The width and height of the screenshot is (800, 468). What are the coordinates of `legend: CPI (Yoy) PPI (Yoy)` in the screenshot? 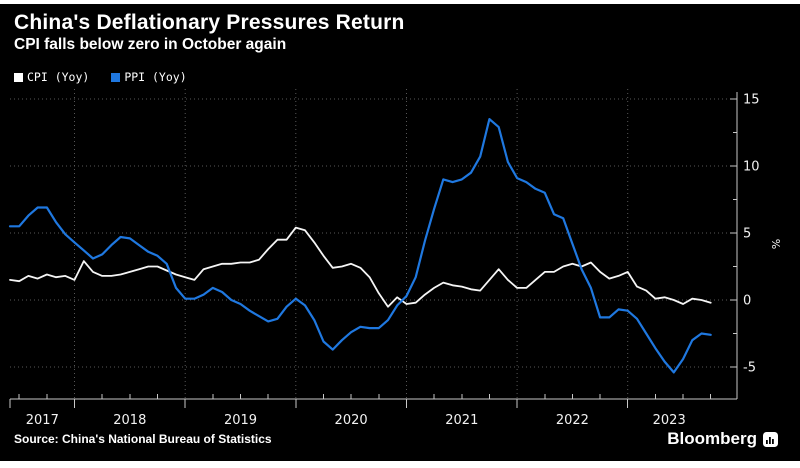 It's located at (100, 77).